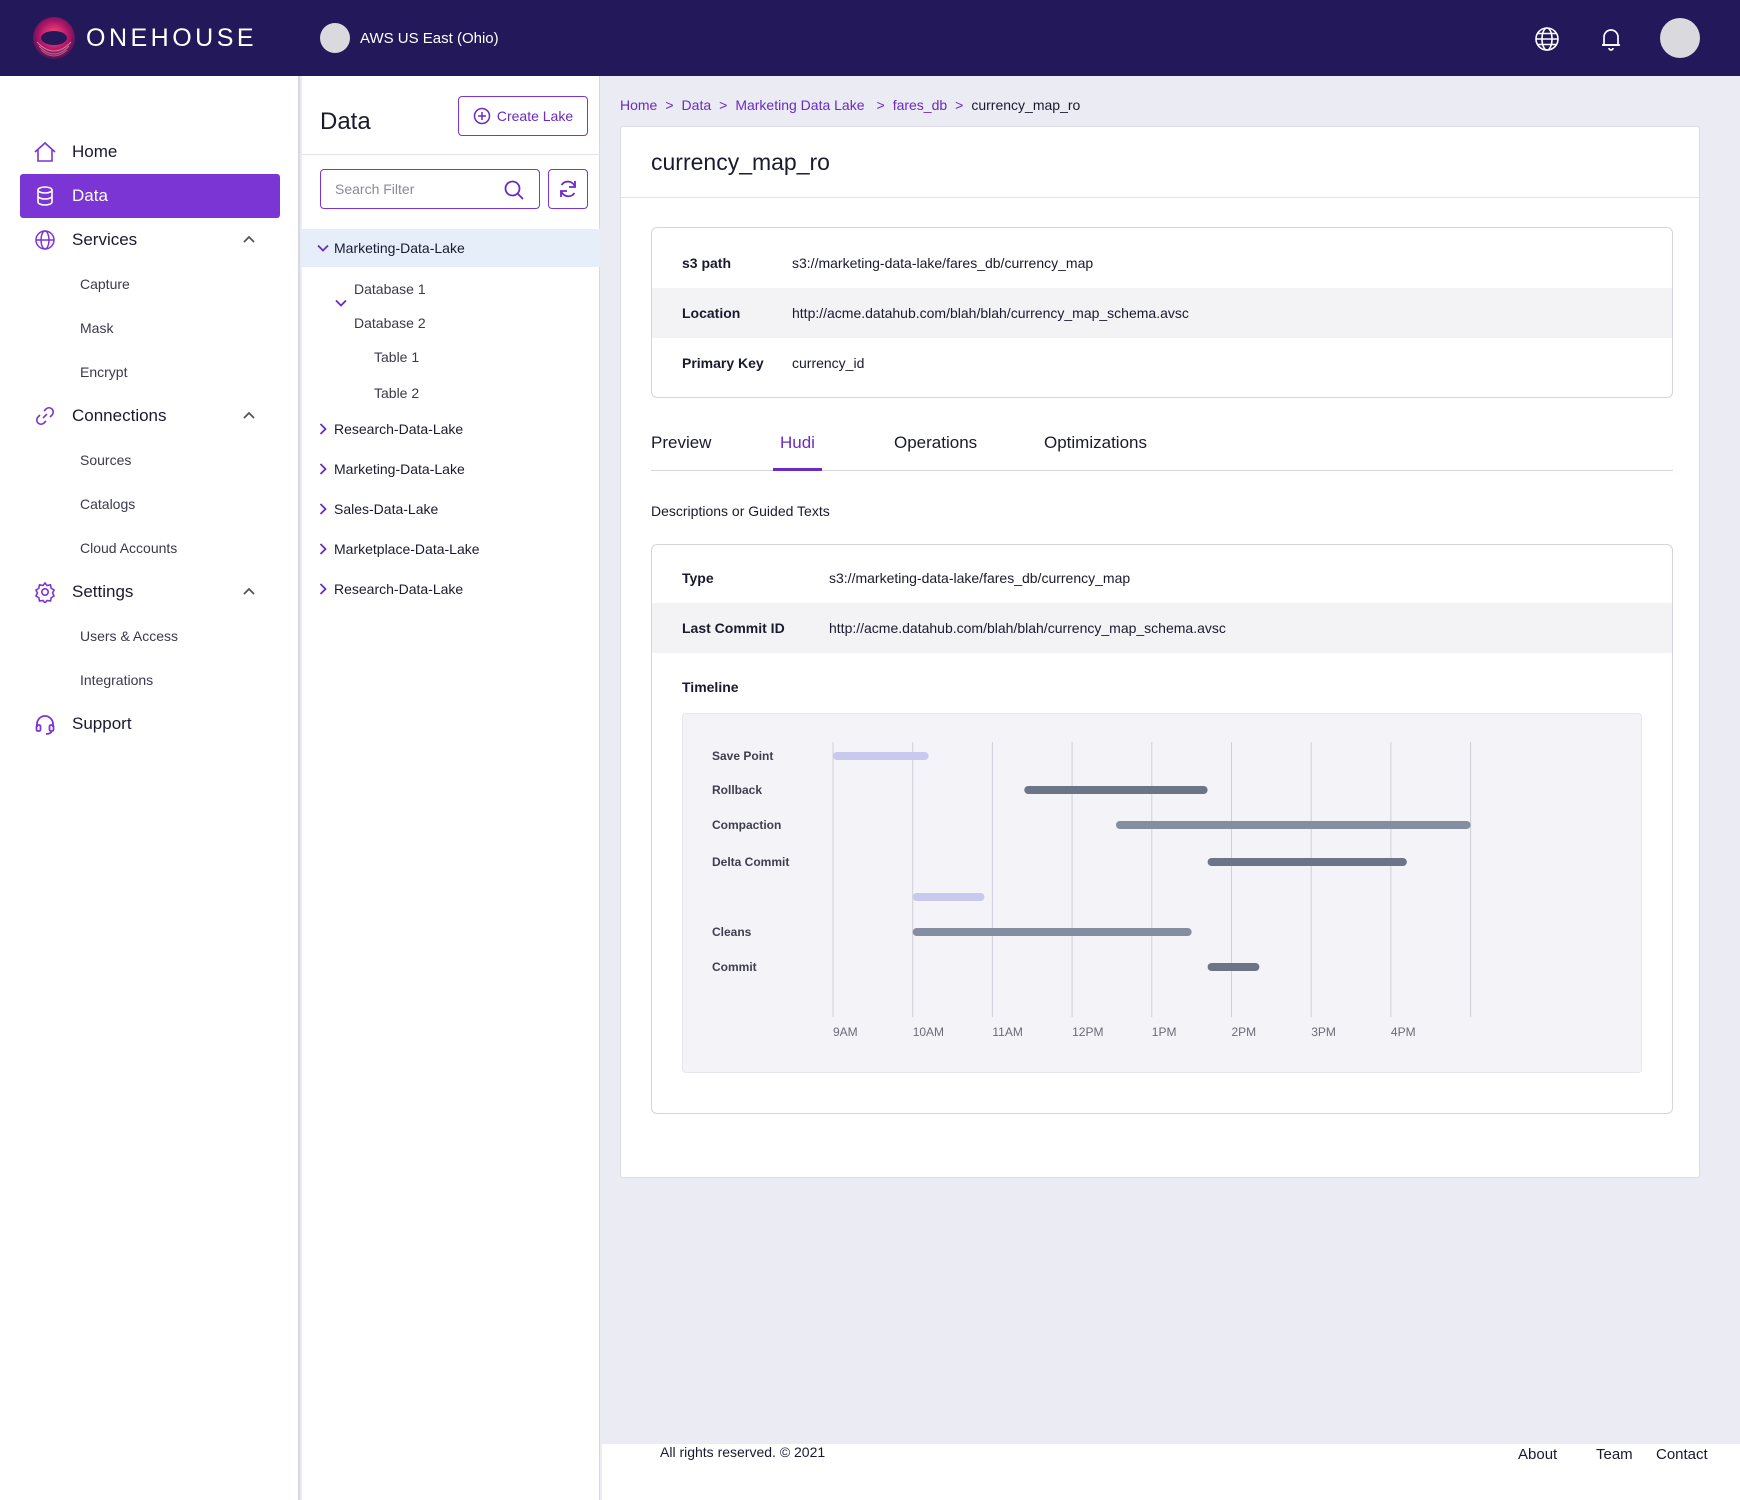  What do you see at coordinates (108, 504) in the screenshot?
I see `nav-catalogs: Catalogs` at bounding box center [108, 504].